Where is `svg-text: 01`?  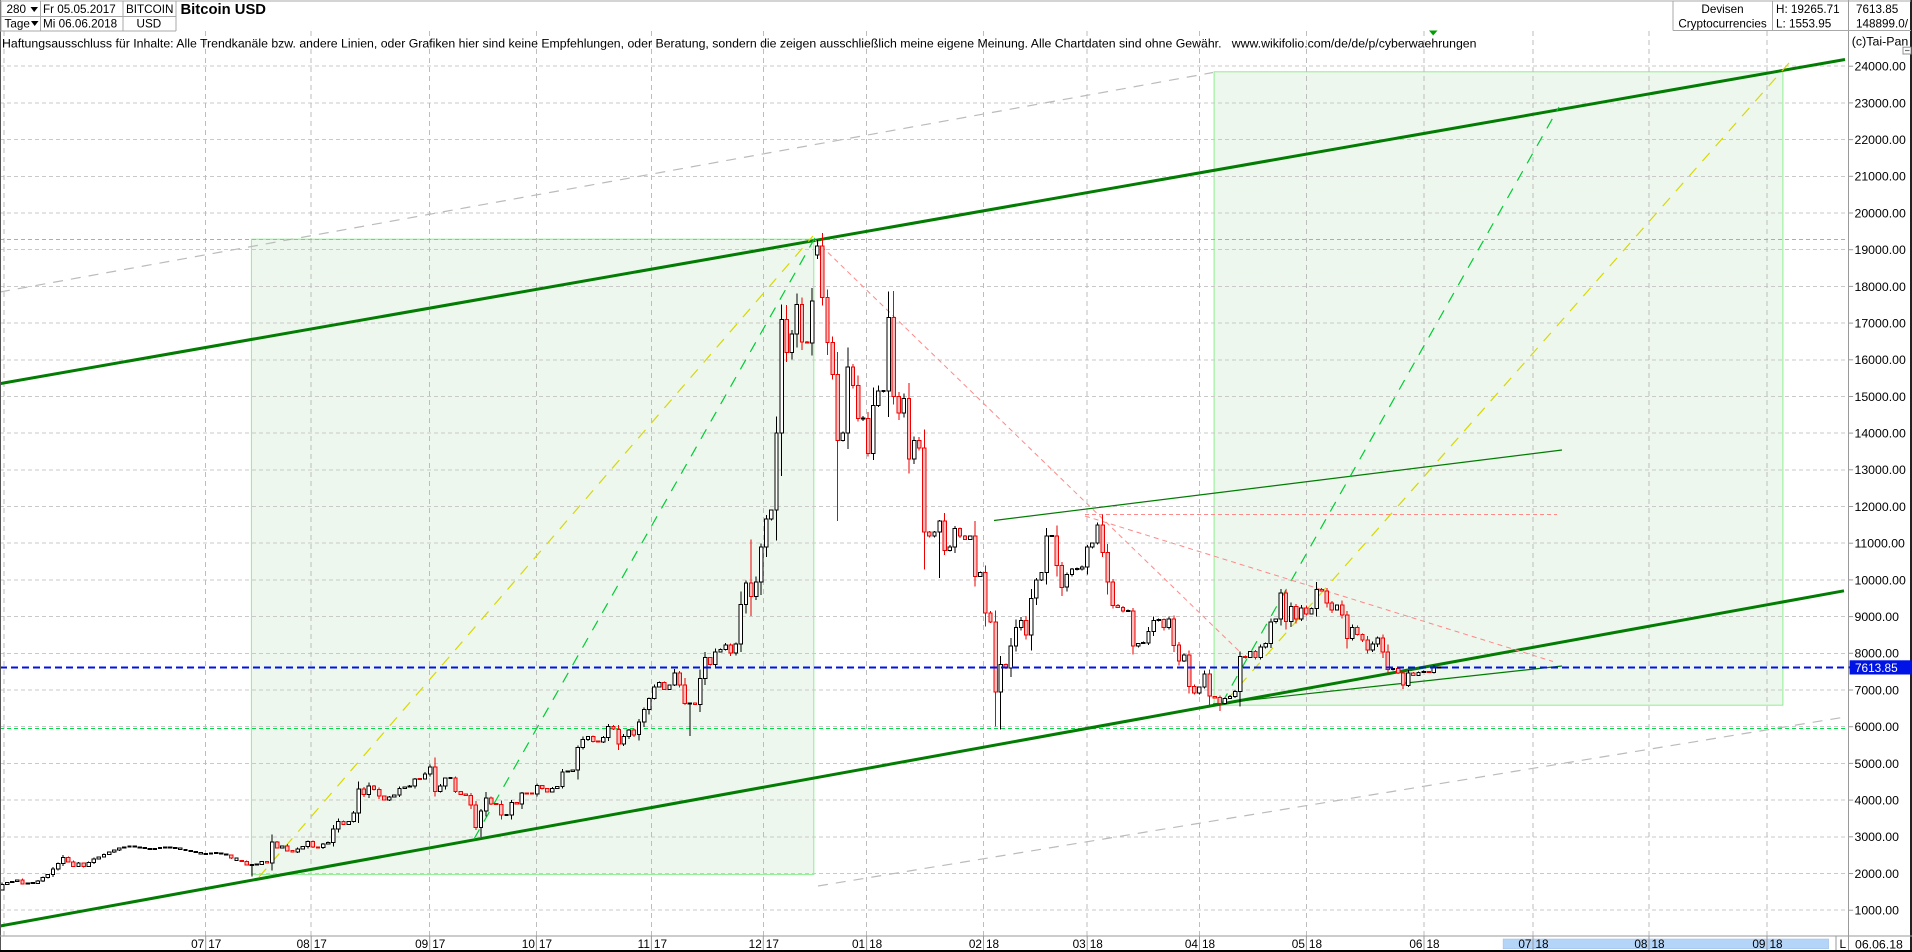
svg-text: 01 is located at coordinates (858, 944).